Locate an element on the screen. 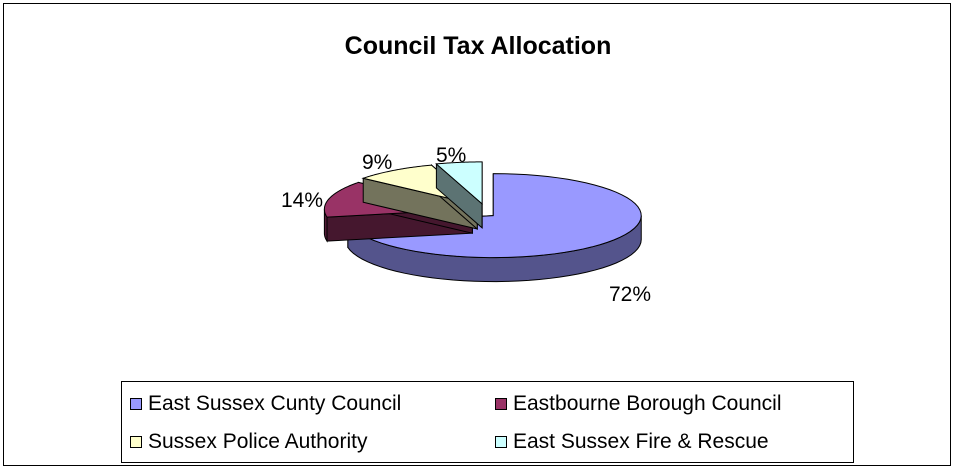 This screenshot has width=956, height=470. legend-label: Eastbourne Borough Council is located at coordinates (647, 403).